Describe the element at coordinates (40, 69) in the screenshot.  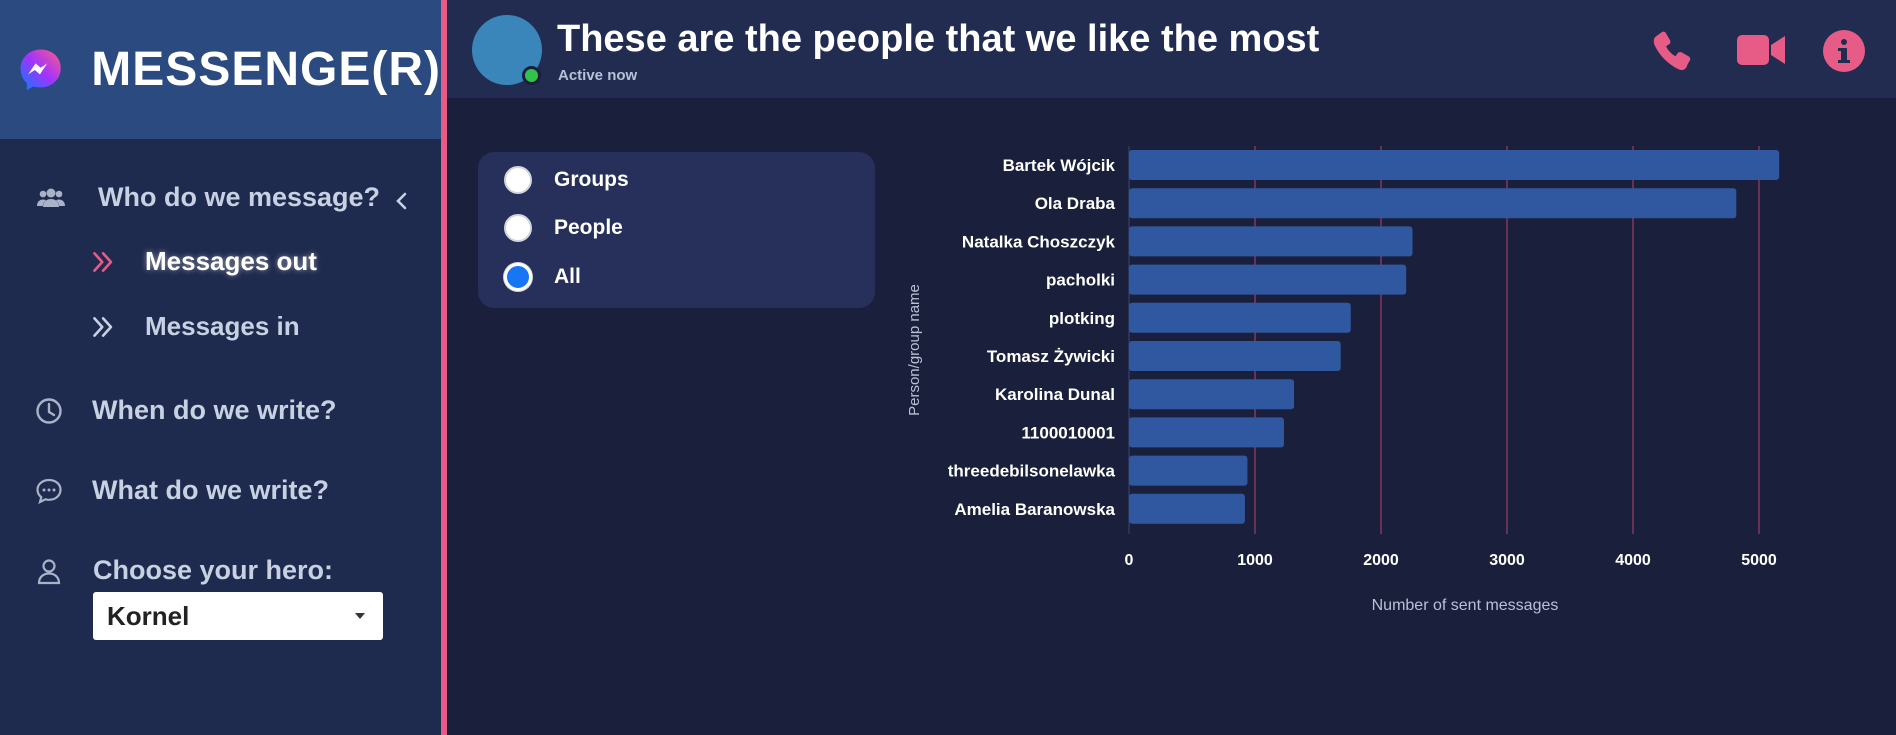
I see `messenger-logo` at that location.